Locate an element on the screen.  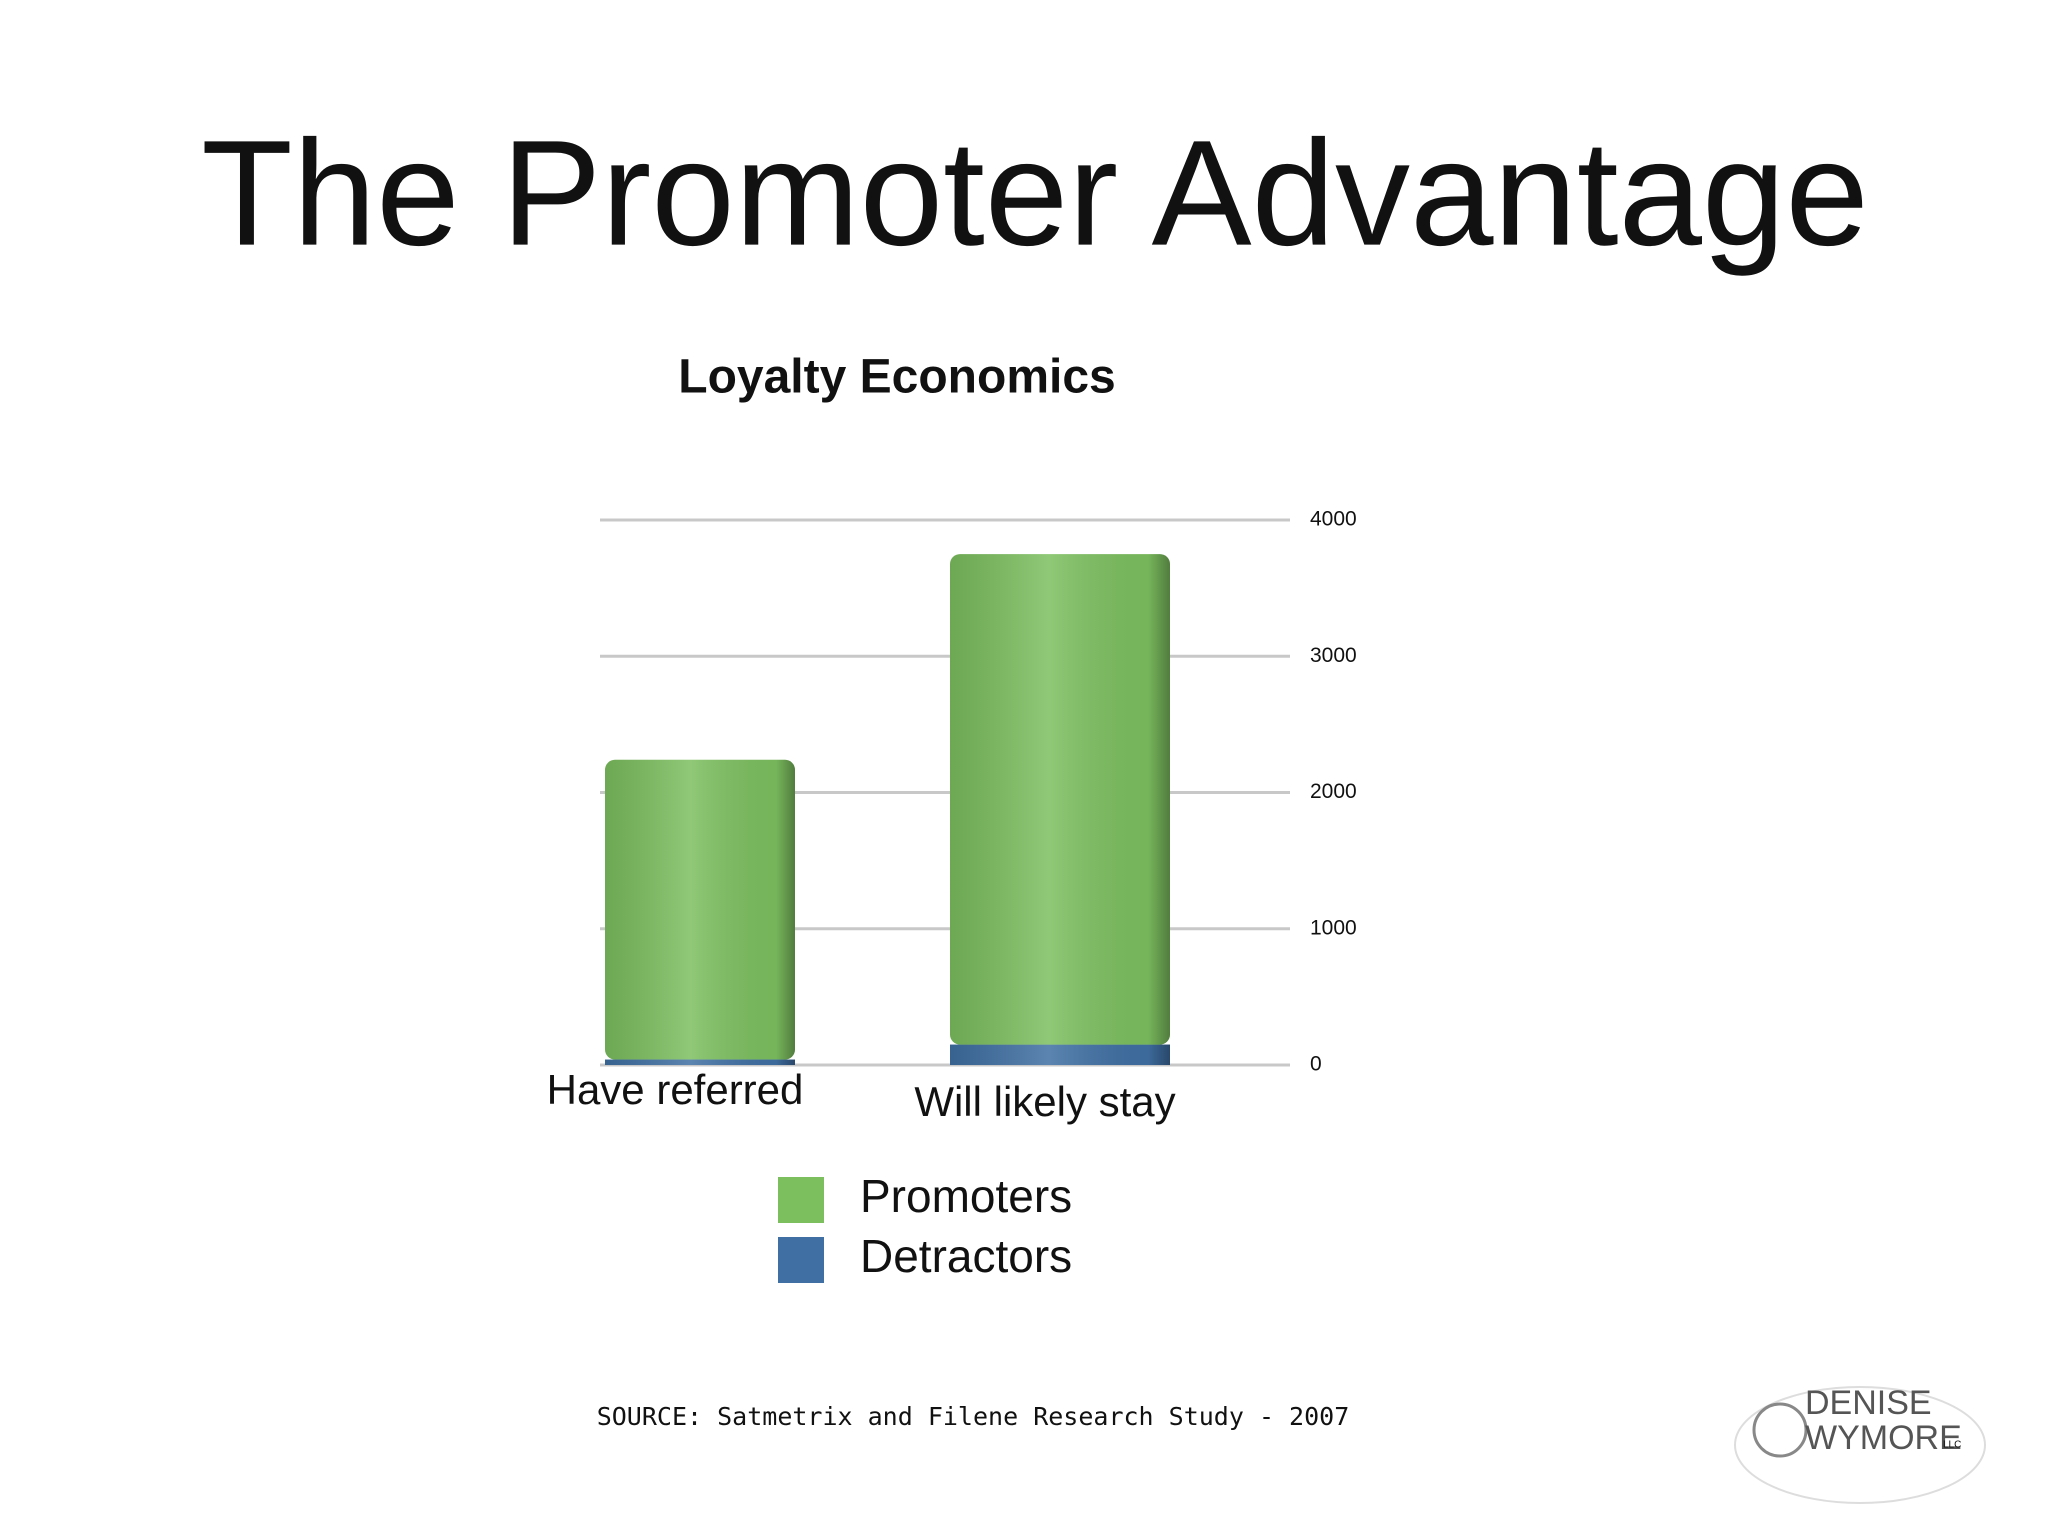
y-tick-label: 0 is located at coordinates (1316, 1064).